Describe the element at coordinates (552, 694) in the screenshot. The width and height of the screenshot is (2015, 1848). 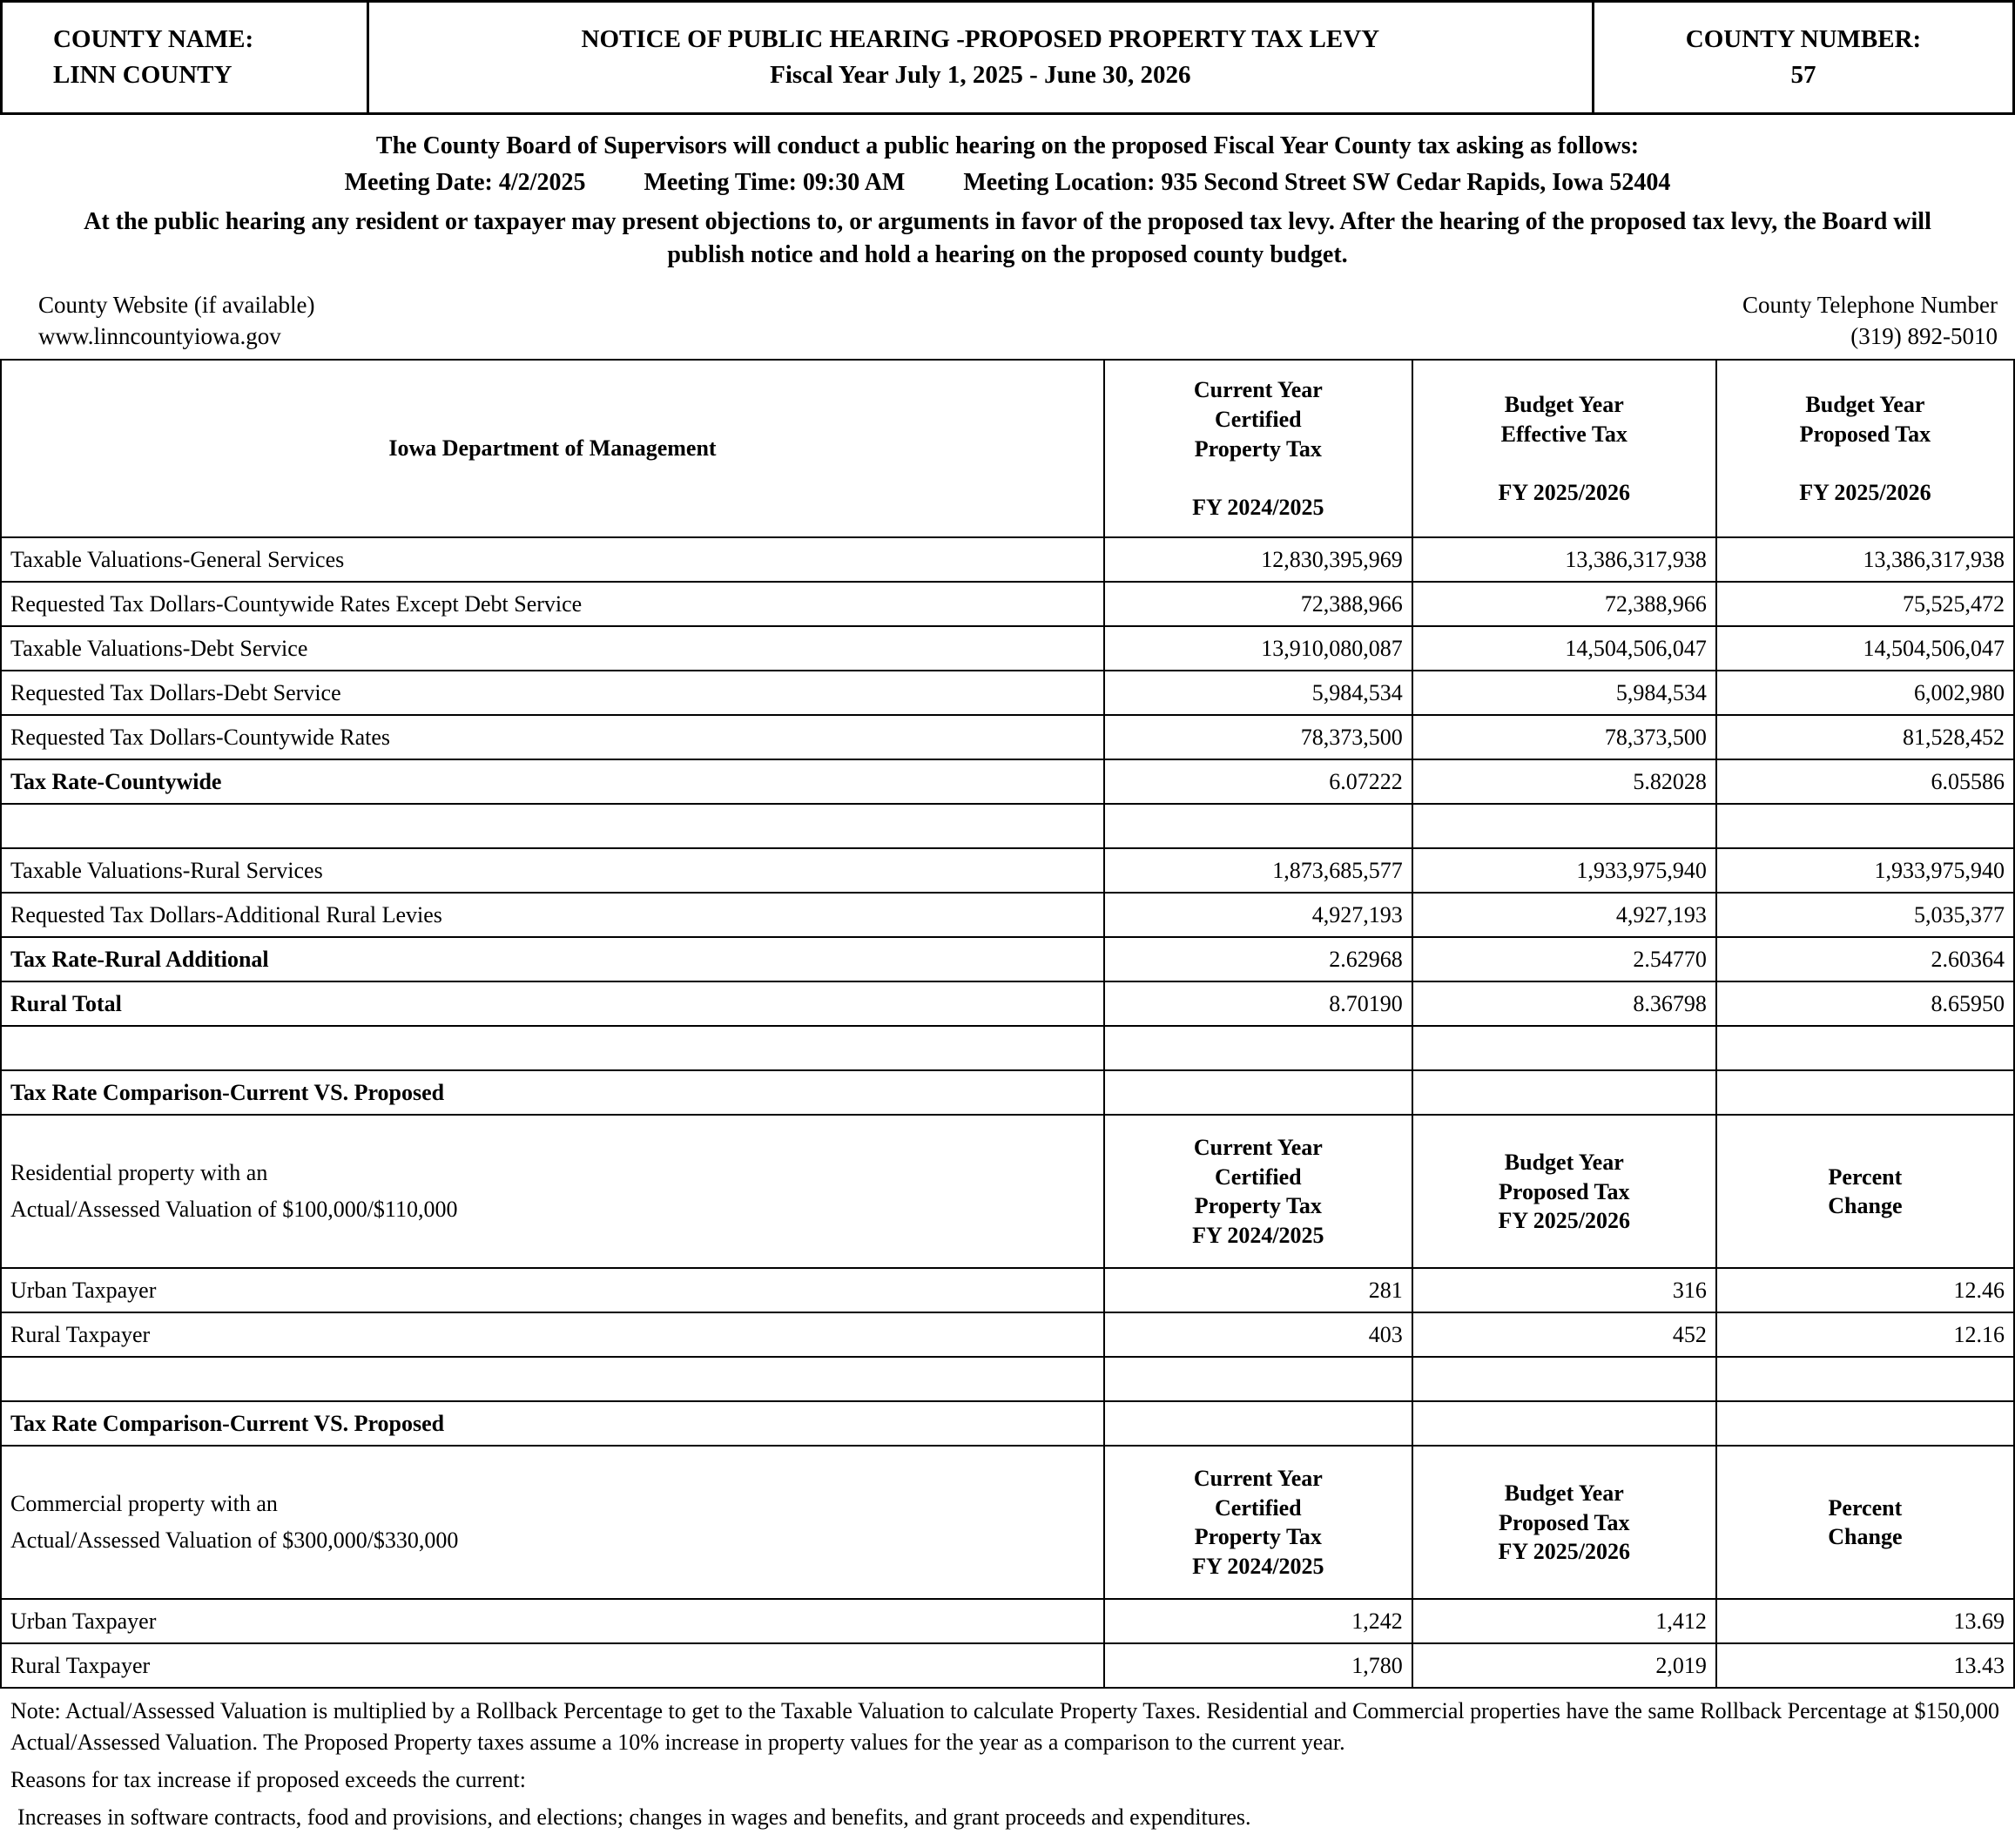
I see `row-label: Requested Tax Dollars-Debt Service` at that location.